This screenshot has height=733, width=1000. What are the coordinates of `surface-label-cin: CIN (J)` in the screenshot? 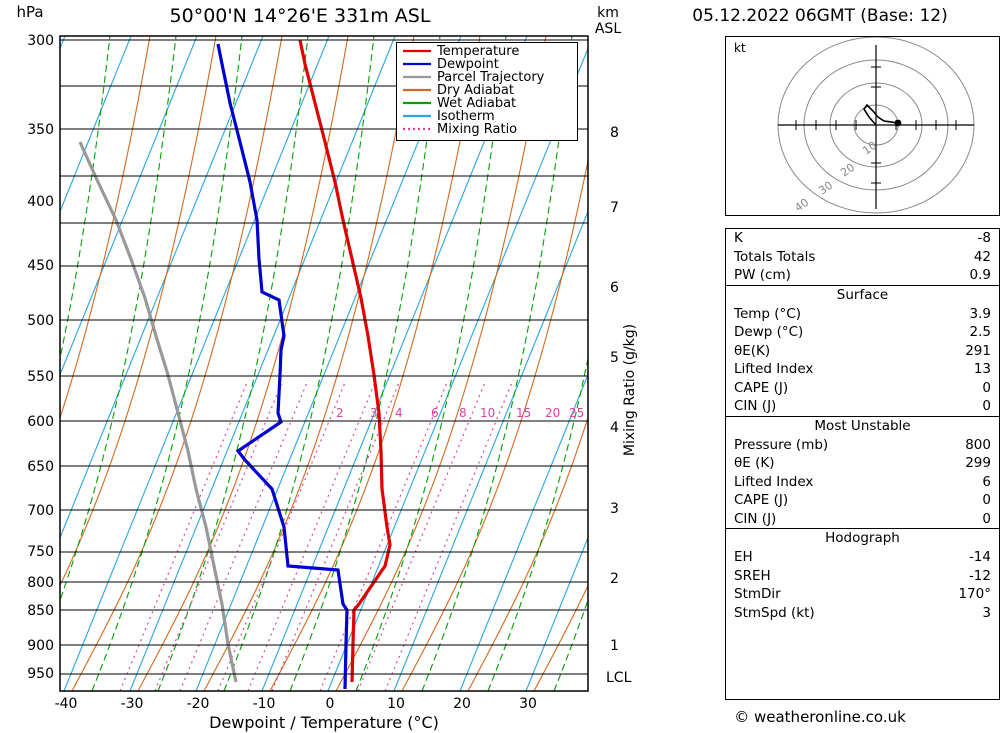 It's located at (755, 406).